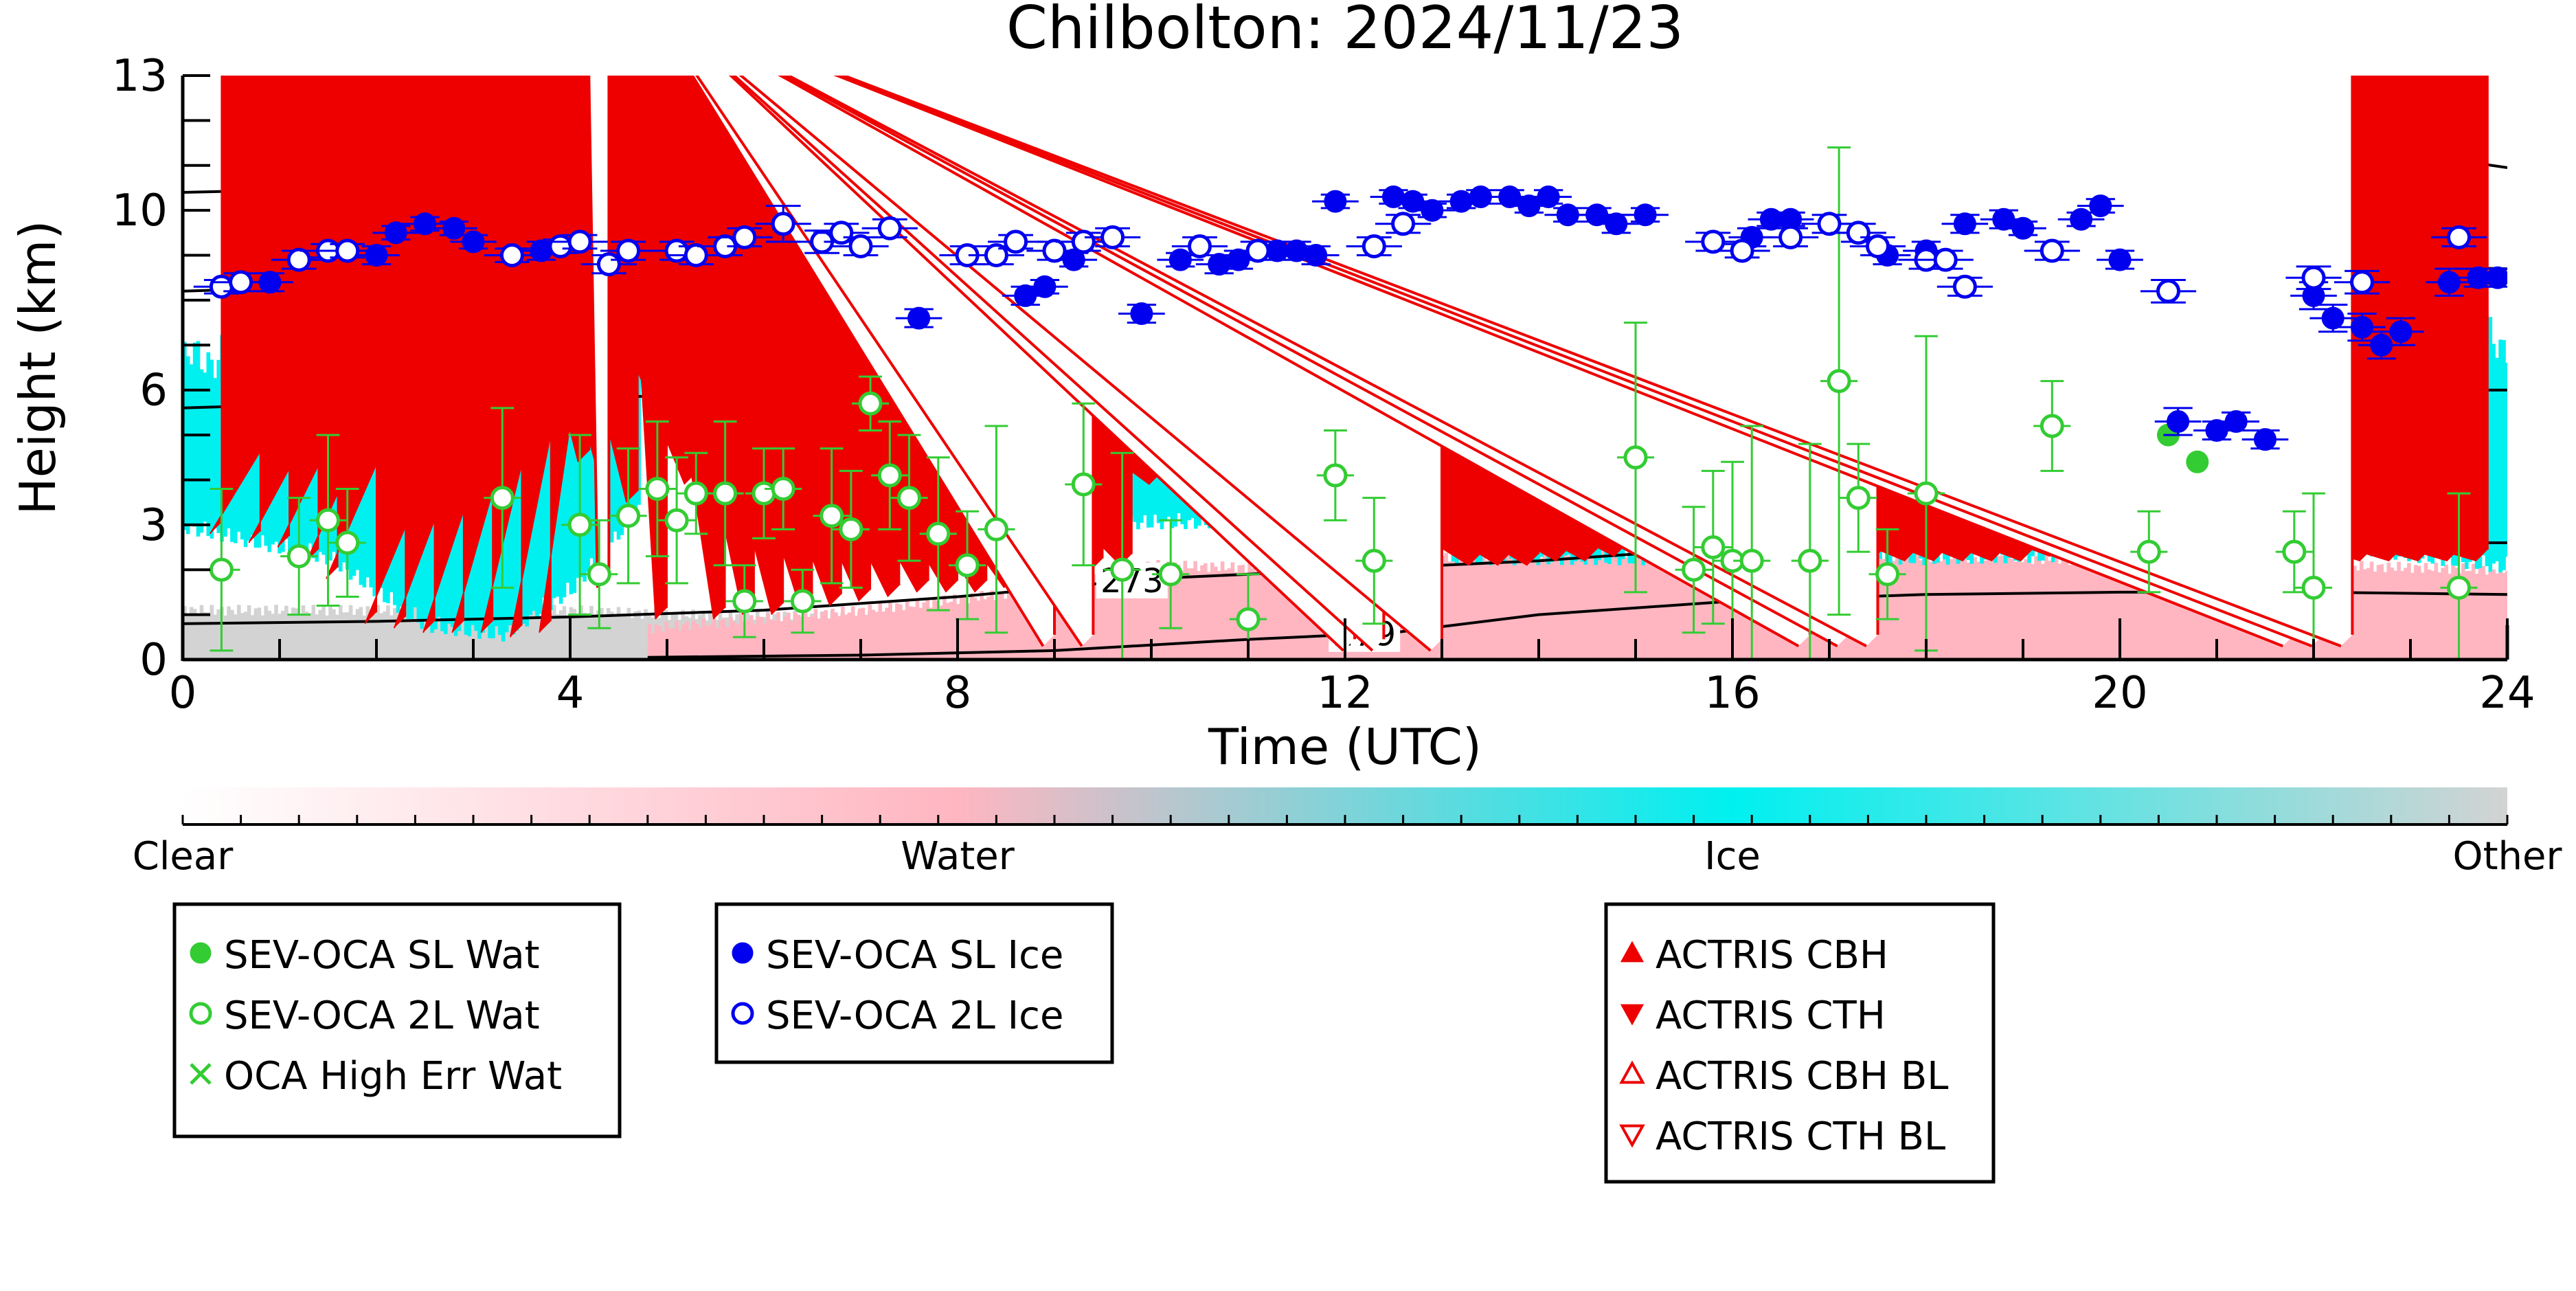  I want to click on legend-frame, so click(914, 983).